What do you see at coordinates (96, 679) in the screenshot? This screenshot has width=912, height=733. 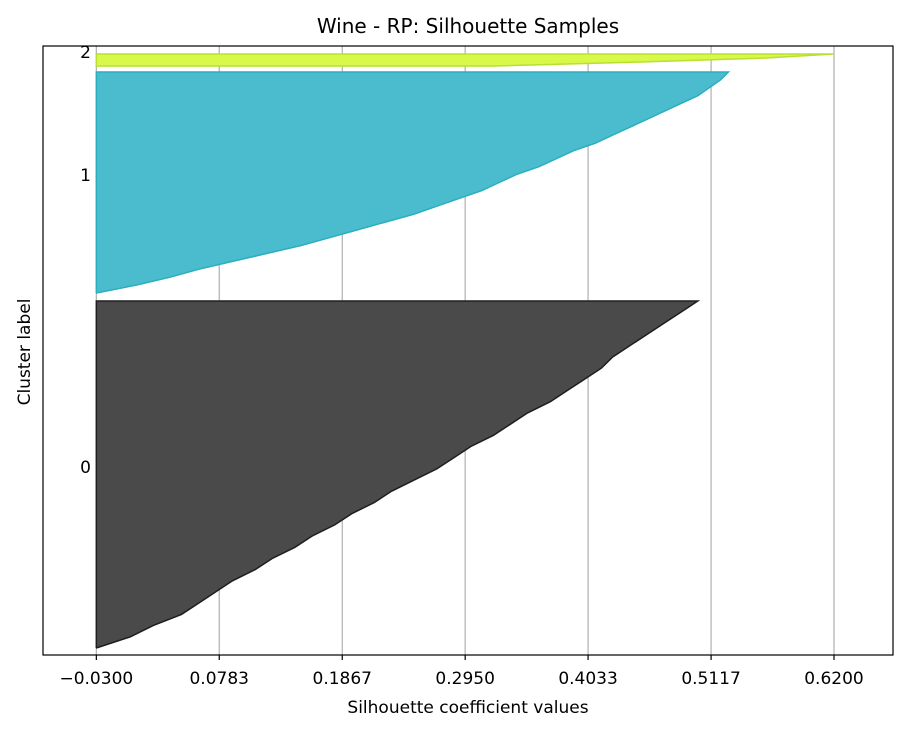 I see `x-tick-label: −0.0300` at bounding box center [96, 679].